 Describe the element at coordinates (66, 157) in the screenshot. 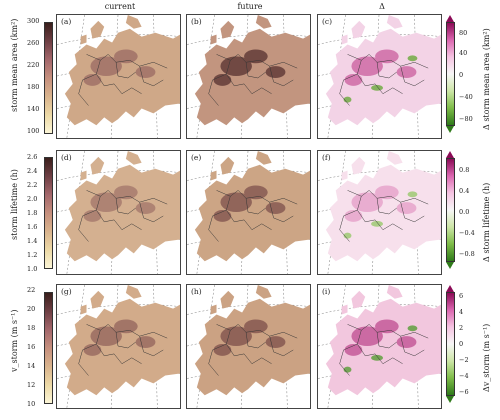

I see `panel-label-d: (d)` at that location.